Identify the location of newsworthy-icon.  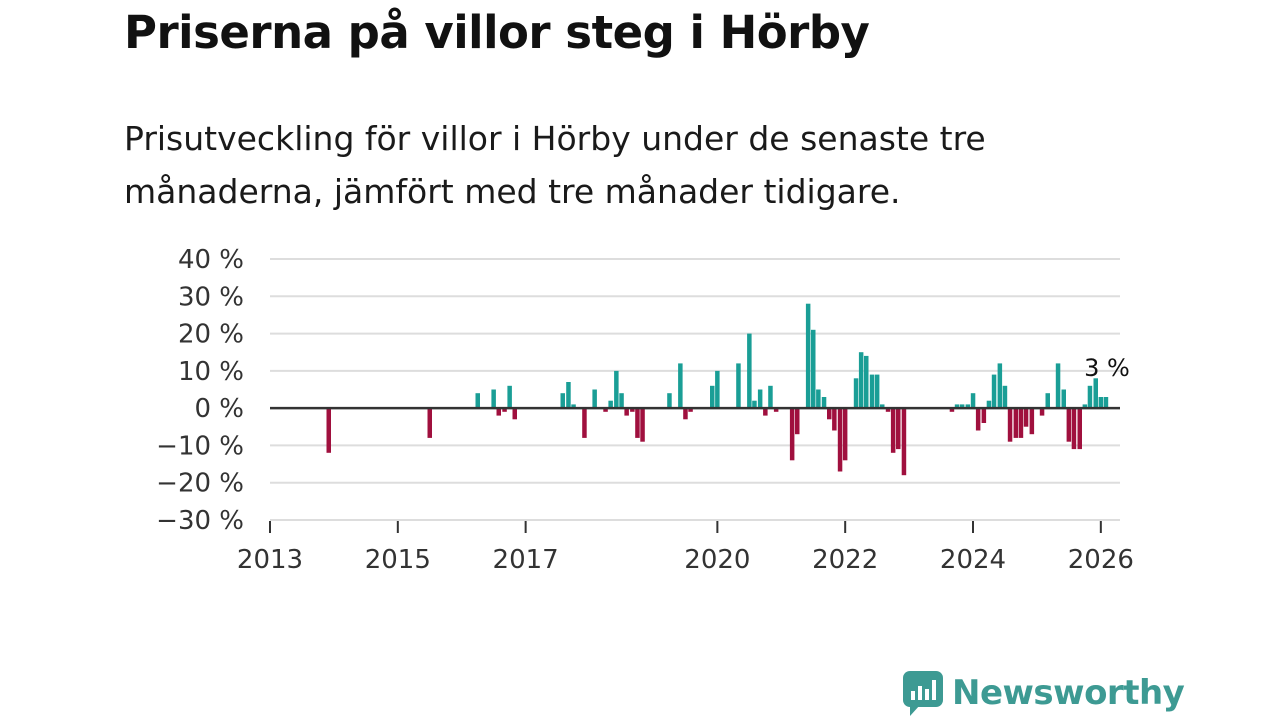
(923, 693).